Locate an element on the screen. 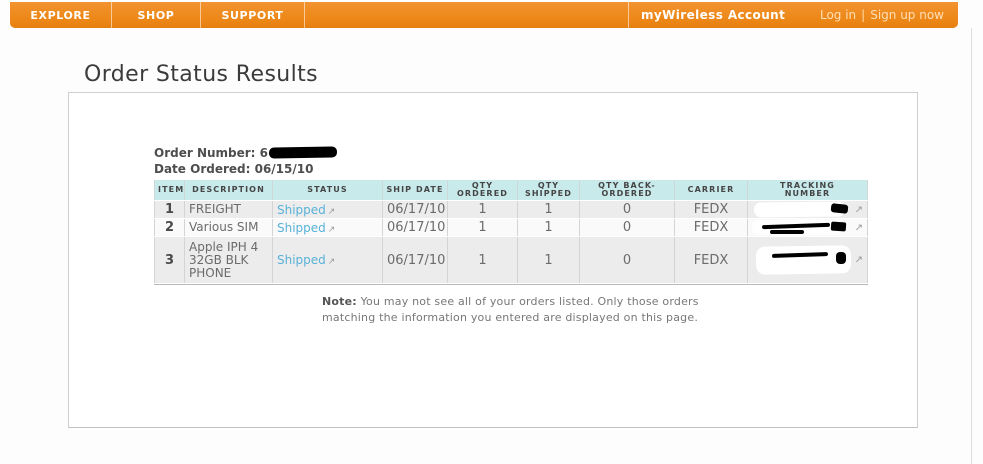 This screenshot has width=983, height=464. nav-tab-explore: EXPLORE is located at coordinates (60, 15).